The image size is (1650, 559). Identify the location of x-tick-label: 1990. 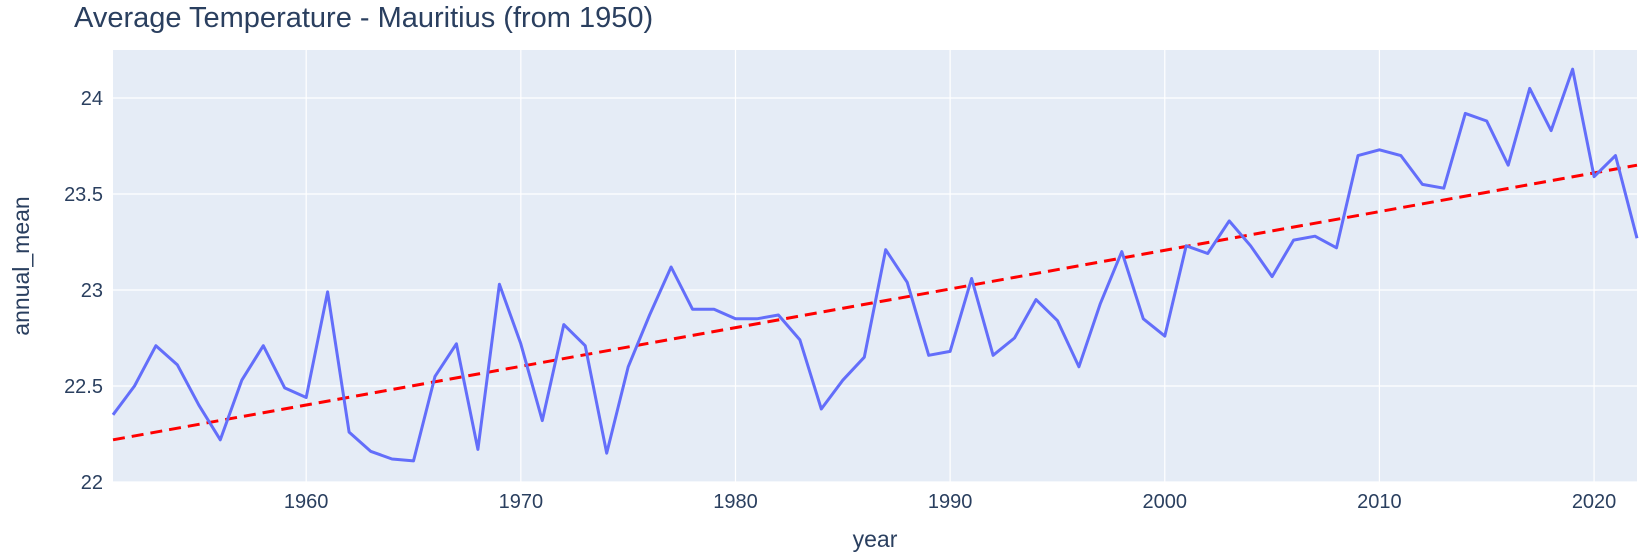
(950, 502).